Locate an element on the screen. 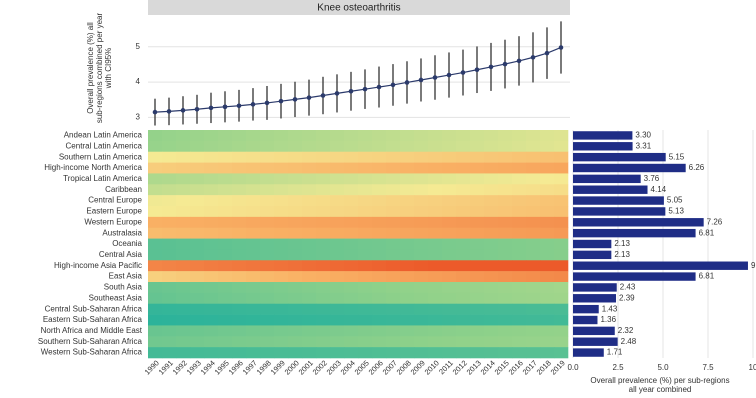  y-axis-label-line: Overall prevalence (%) all is located at coordinates (90, 68).